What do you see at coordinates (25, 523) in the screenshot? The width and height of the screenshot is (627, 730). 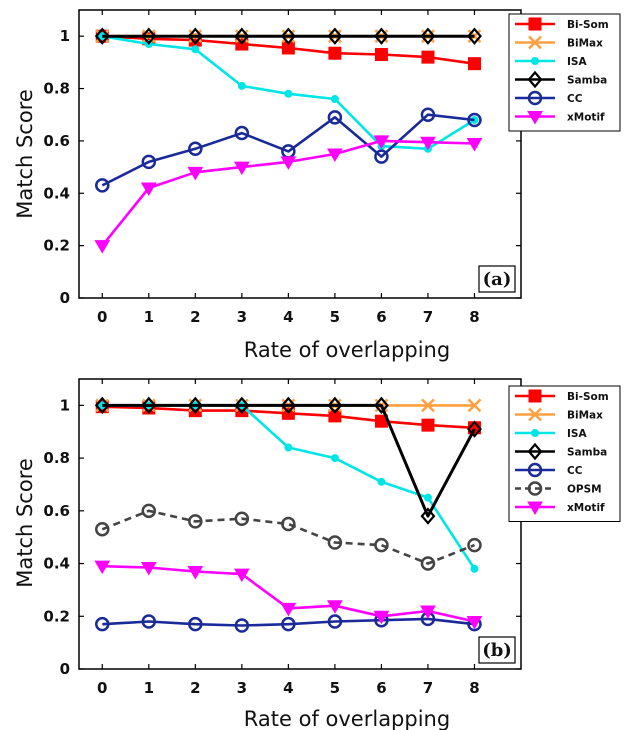 I see `y-axis-label: Match Score` at bounding box center [25, 523].